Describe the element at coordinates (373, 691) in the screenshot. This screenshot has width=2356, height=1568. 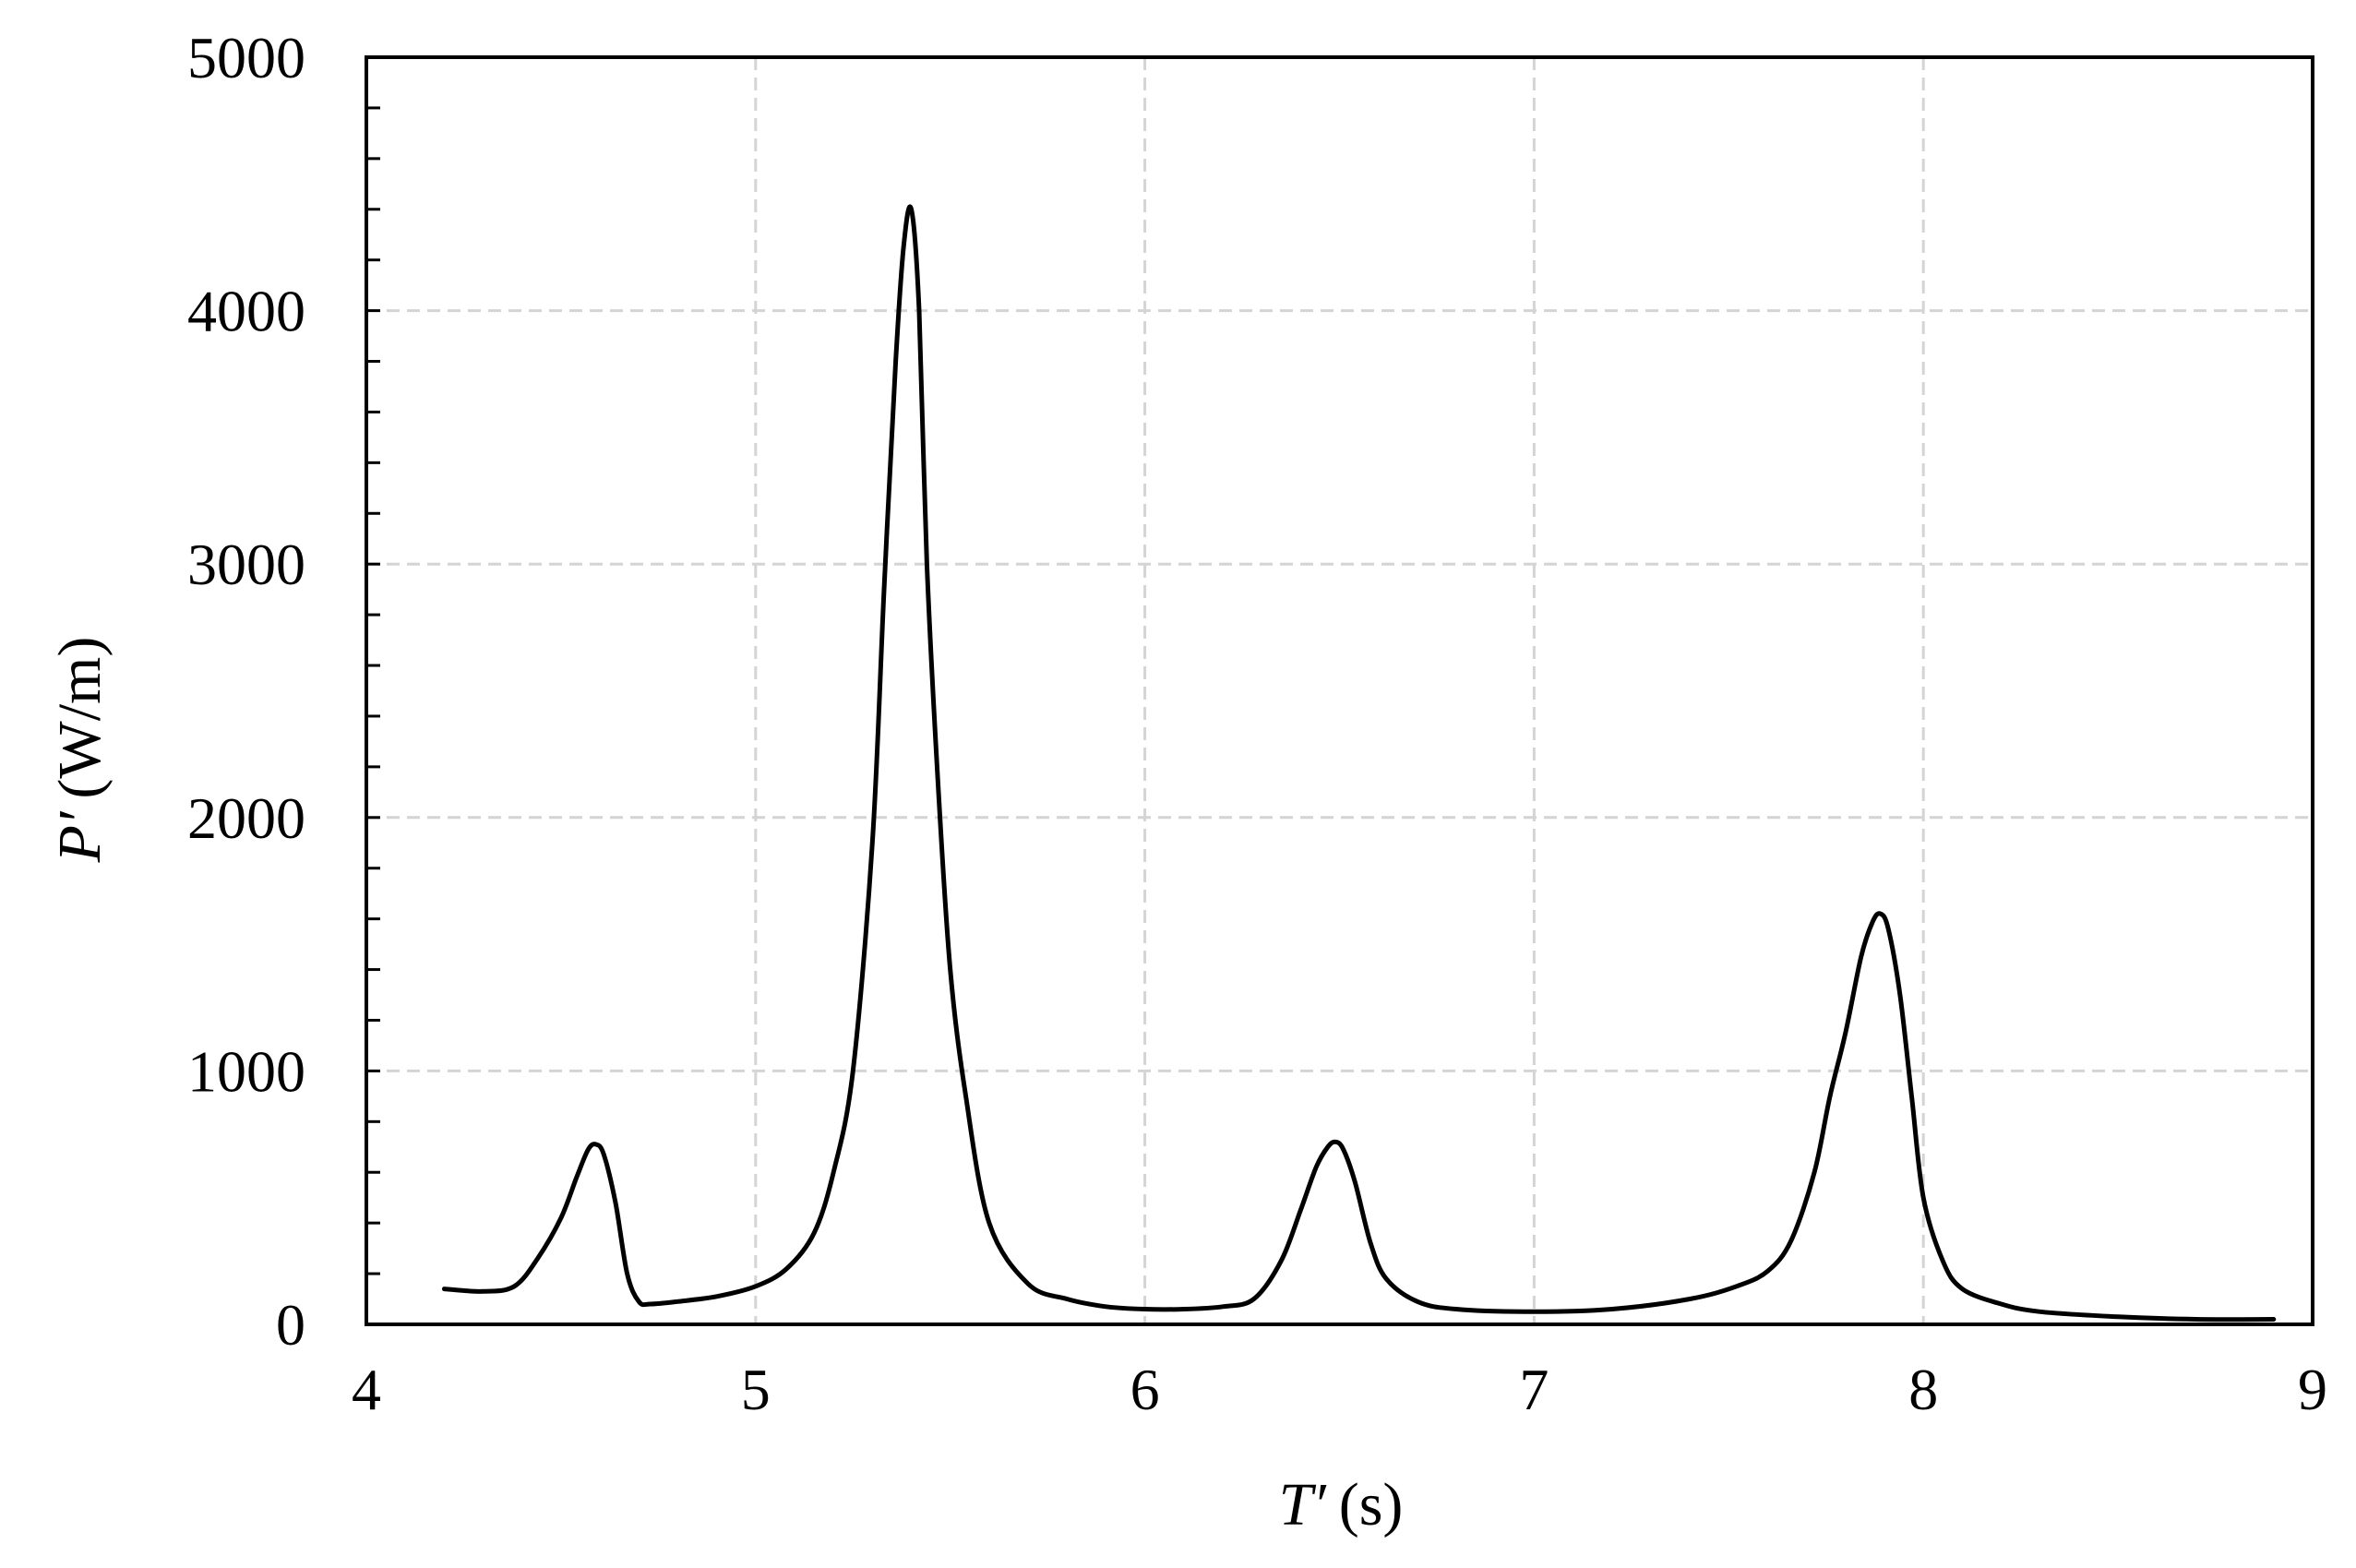
I see `y-minor-ticks` at that location.